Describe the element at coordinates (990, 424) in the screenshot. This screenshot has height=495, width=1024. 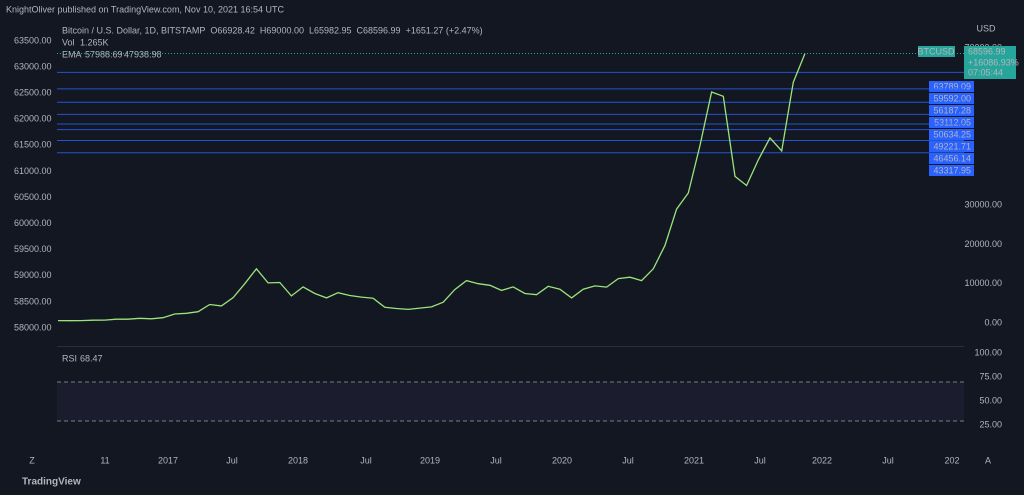
I see `rsi-tick-label: 25.00` at that location.